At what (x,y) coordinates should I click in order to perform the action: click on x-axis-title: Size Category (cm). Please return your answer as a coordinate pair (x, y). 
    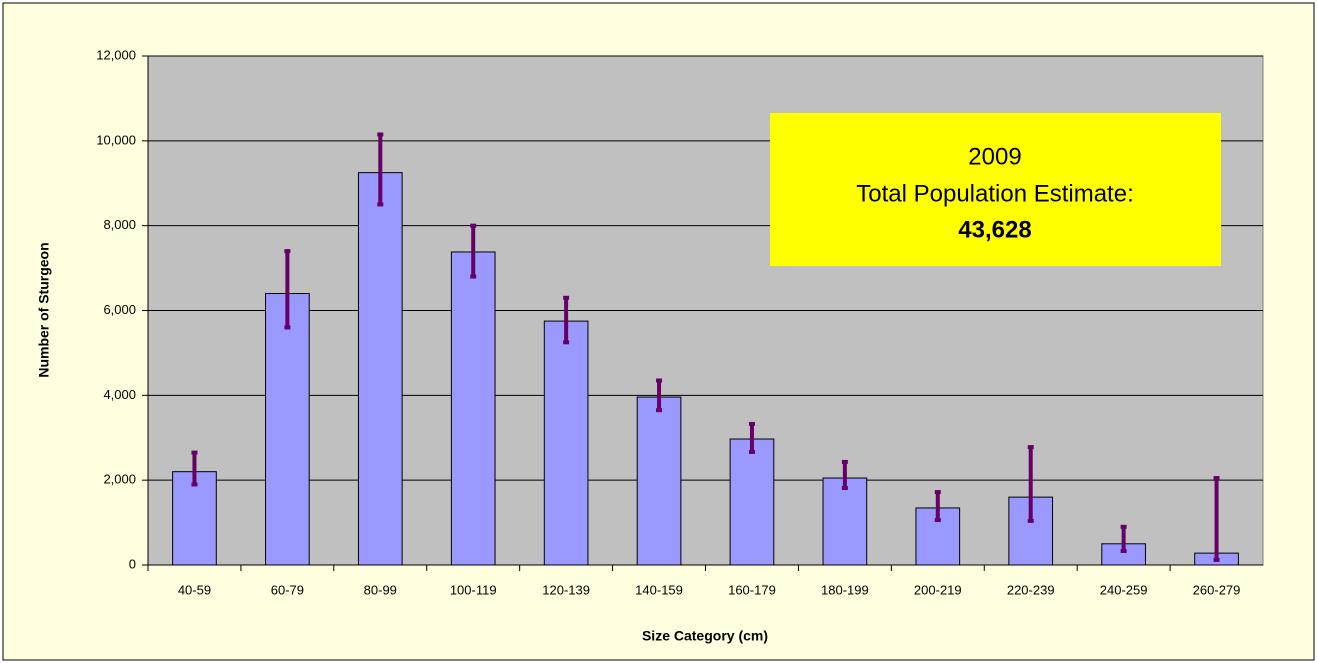
    Looking at the image, I should click on (705, 636).